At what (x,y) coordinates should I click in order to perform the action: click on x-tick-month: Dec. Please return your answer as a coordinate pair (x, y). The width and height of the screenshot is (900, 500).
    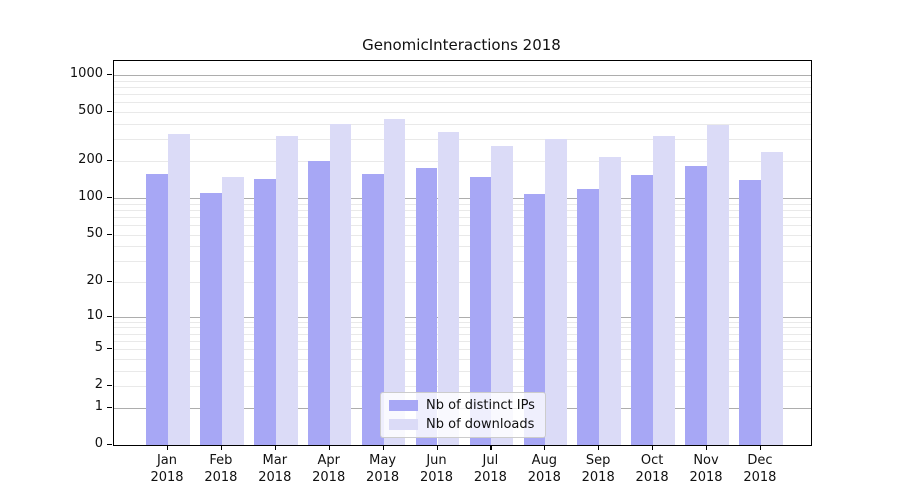
    Looking at the image, I should click on (760, 460).